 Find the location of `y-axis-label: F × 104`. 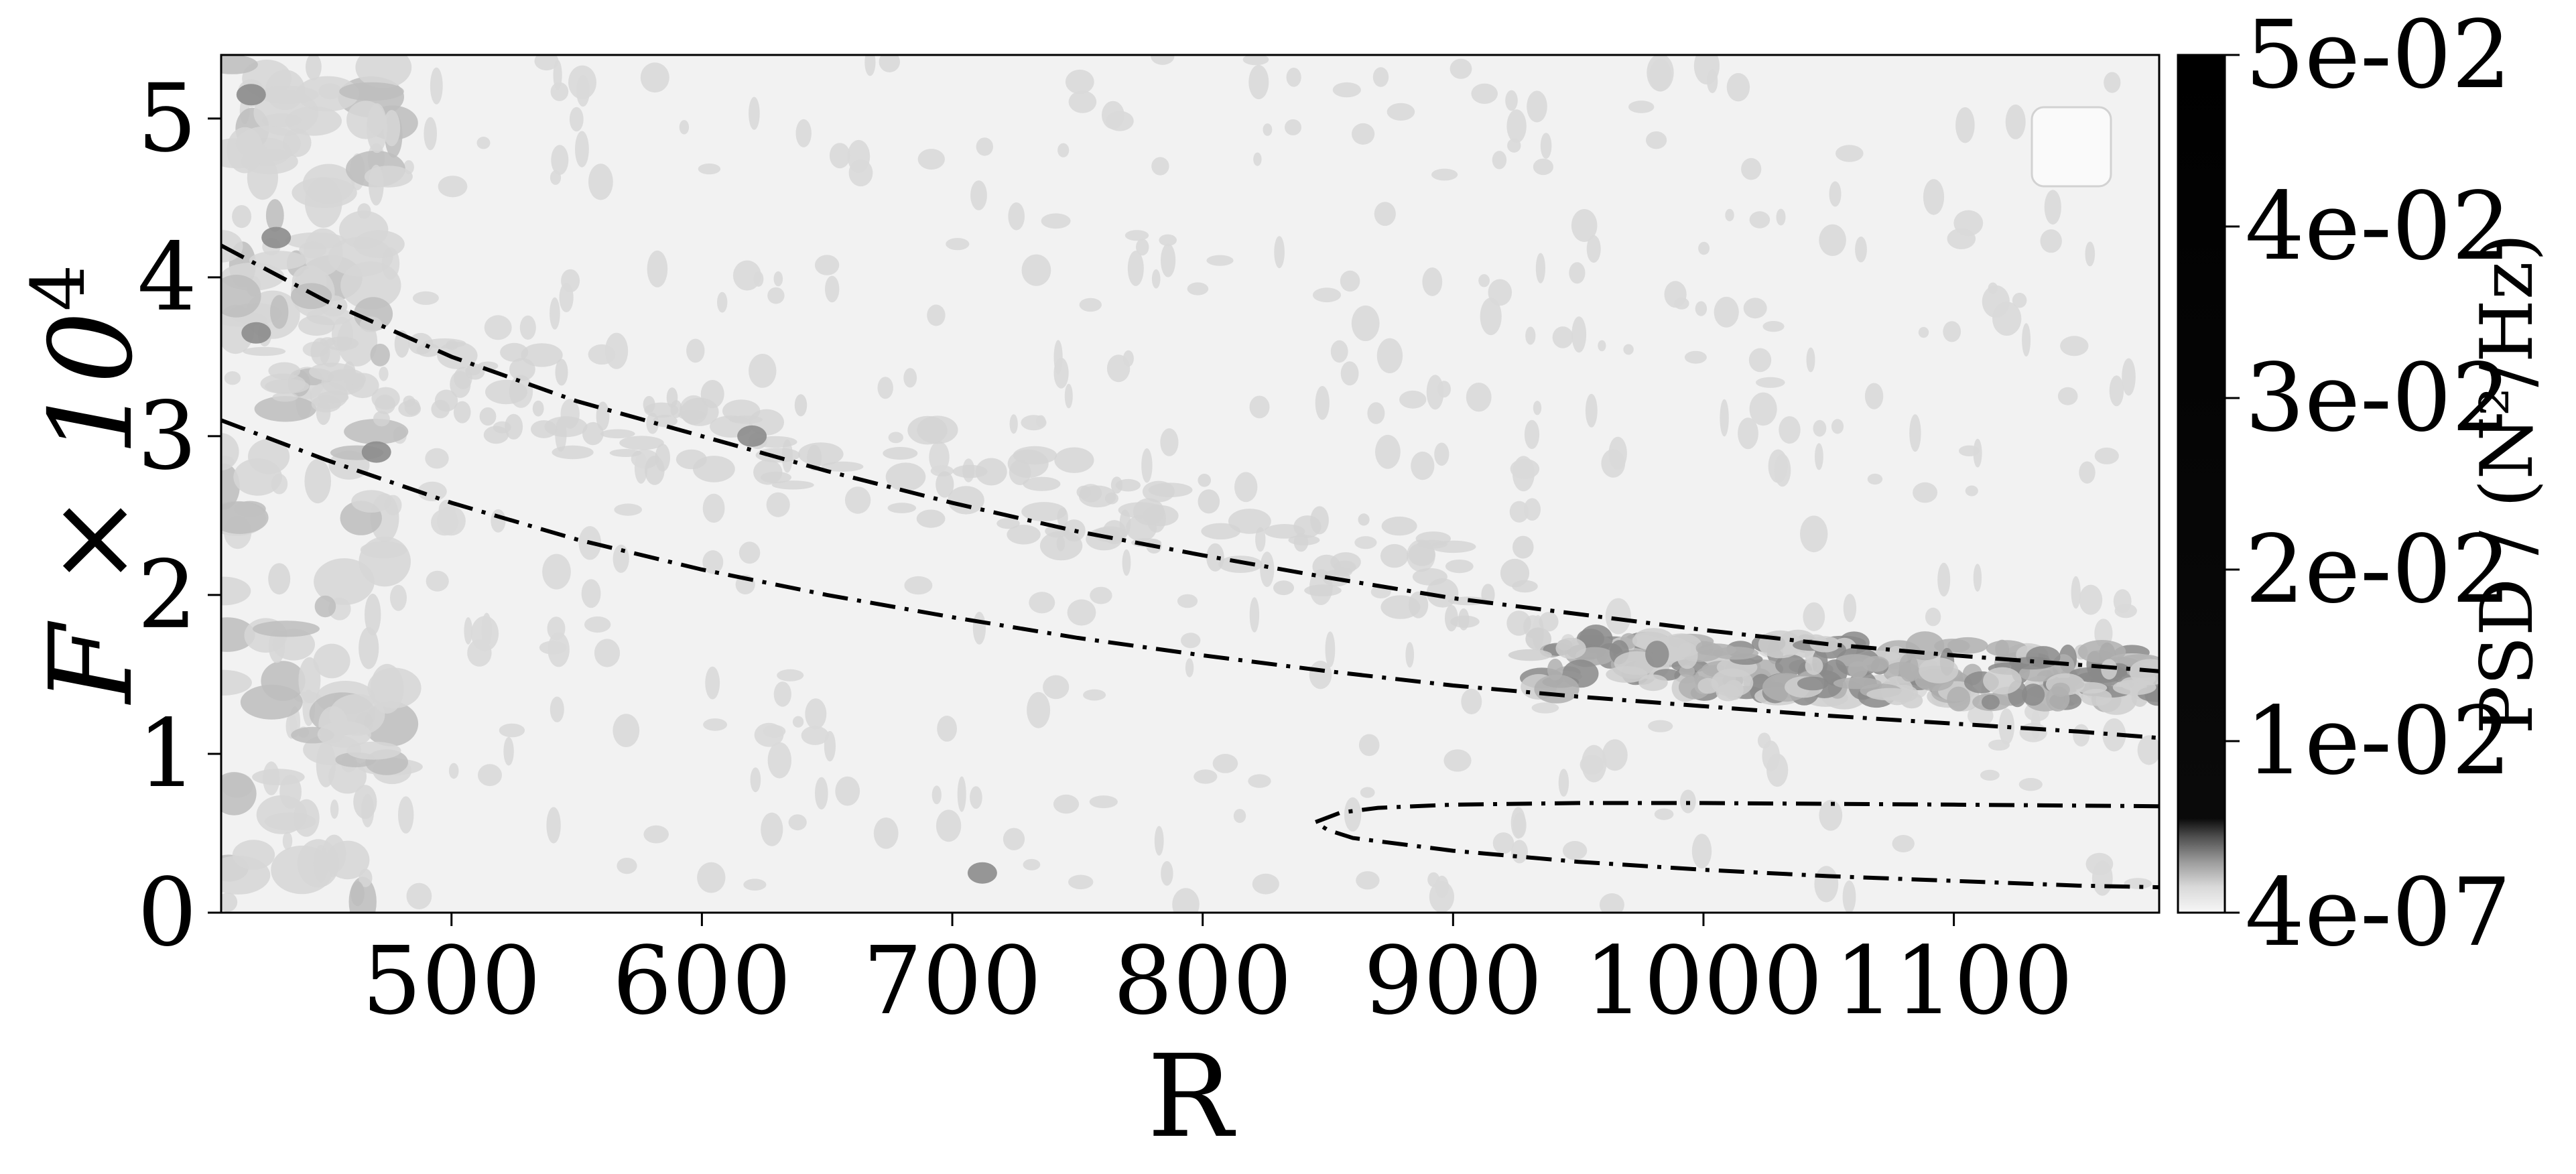

y-axis-label: F × 104 is located at coordinates (86, 486).